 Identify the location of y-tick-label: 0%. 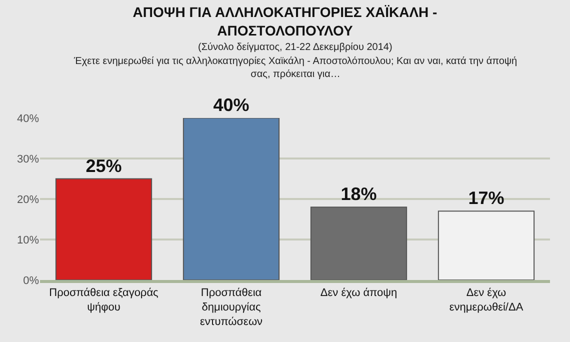
(31, 280).